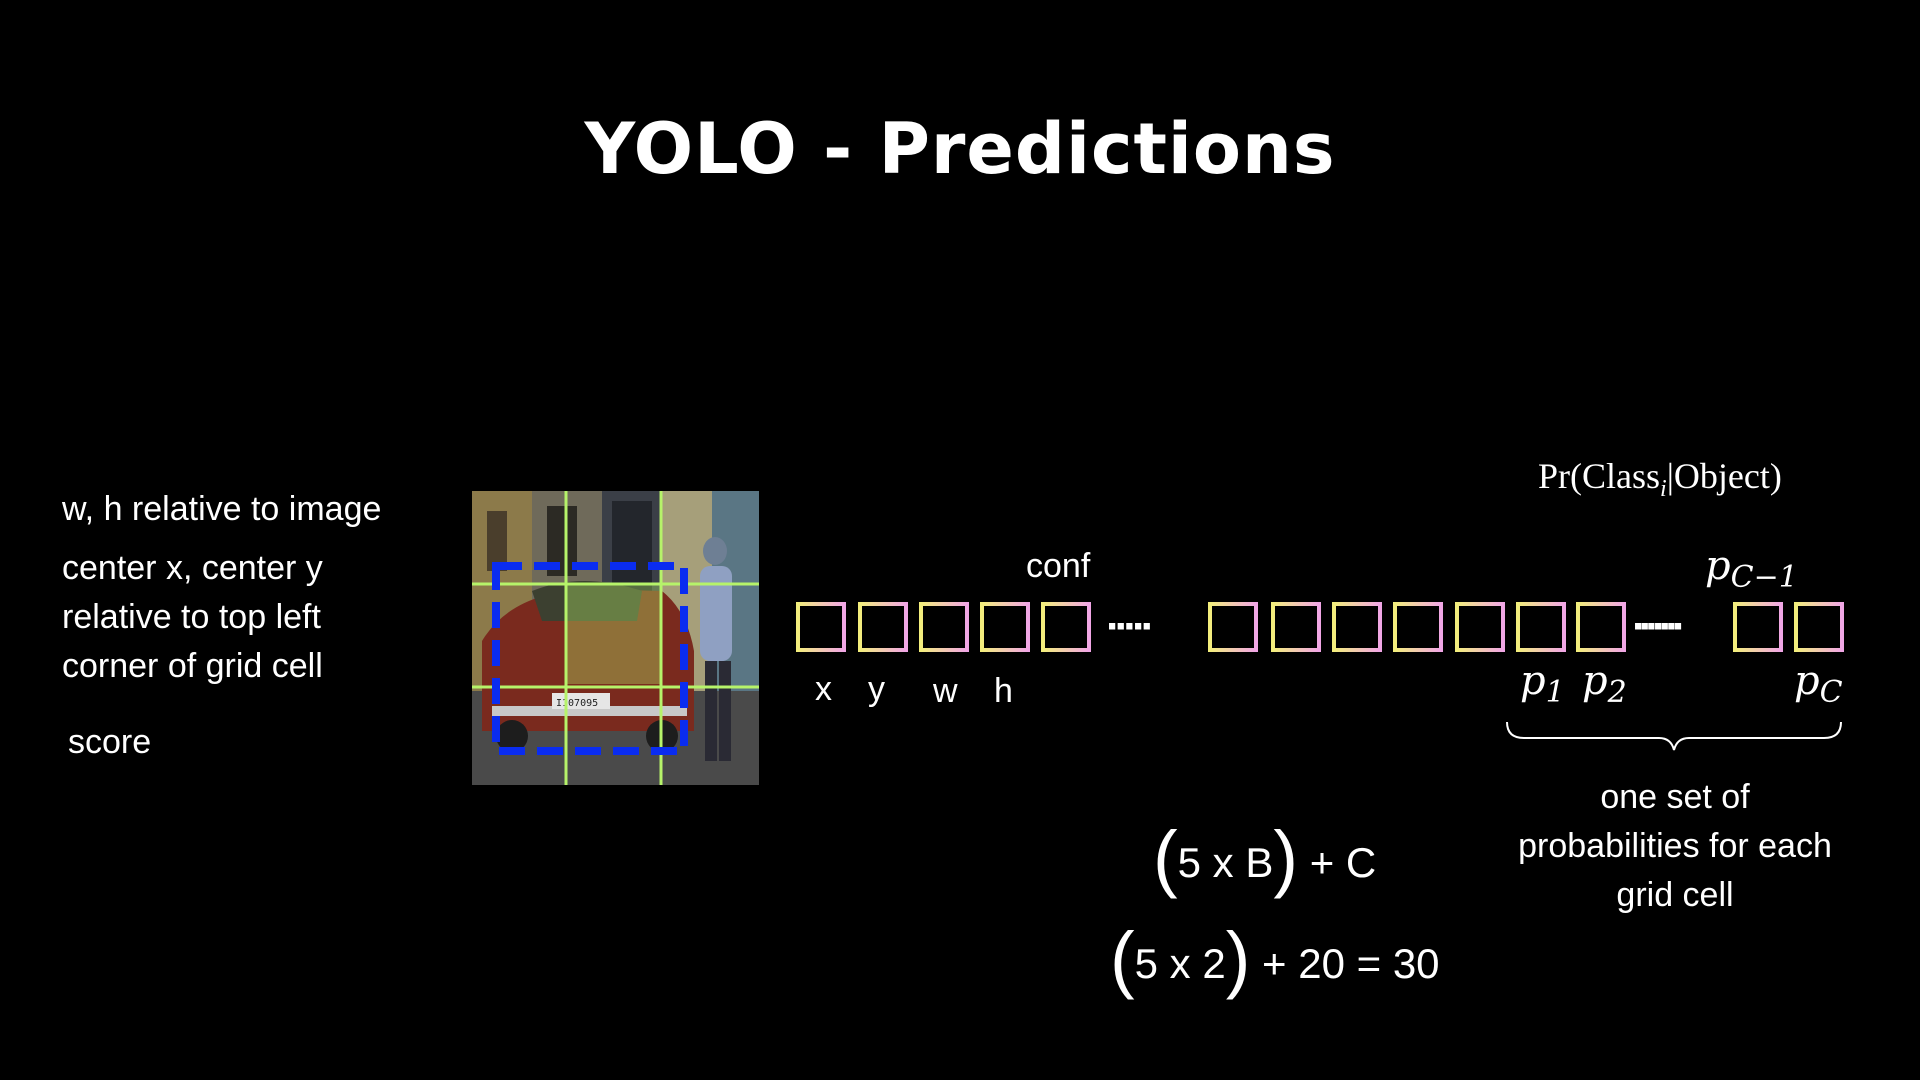  I want to click on ellipsis-1: ·····, so click(1130, 626).